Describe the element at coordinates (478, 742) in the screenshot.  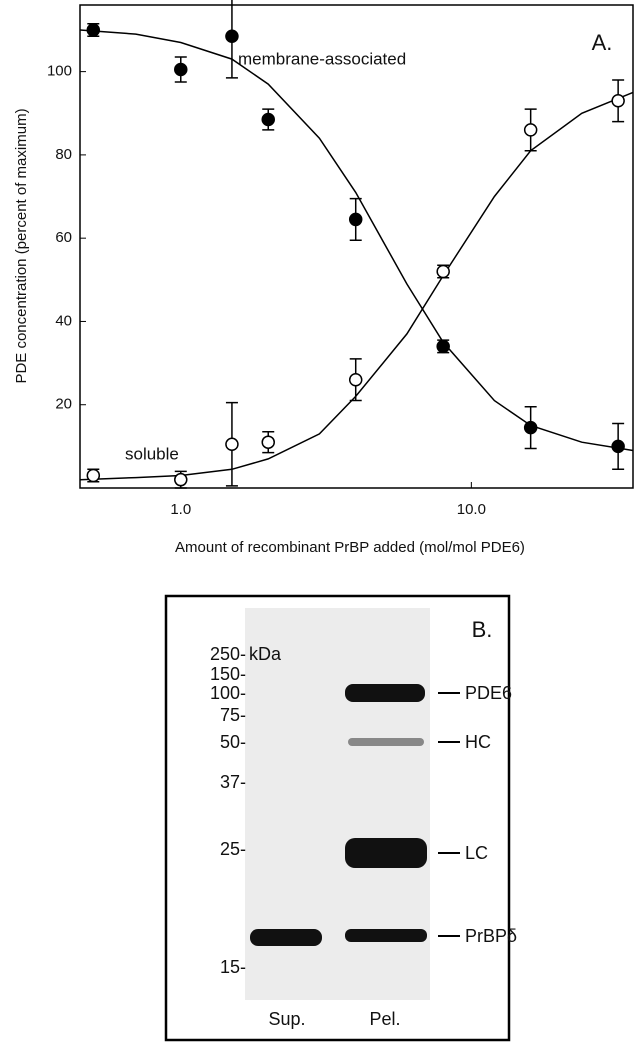
I see `band-label: HC` at that location.